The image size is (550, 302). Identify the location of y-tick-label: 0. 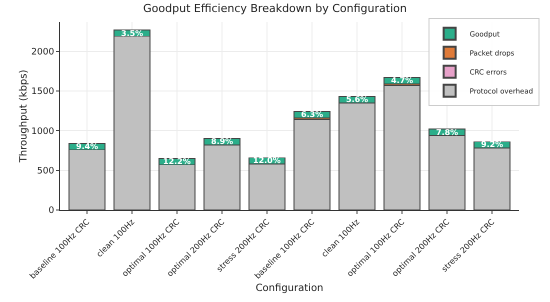
(51, 211).